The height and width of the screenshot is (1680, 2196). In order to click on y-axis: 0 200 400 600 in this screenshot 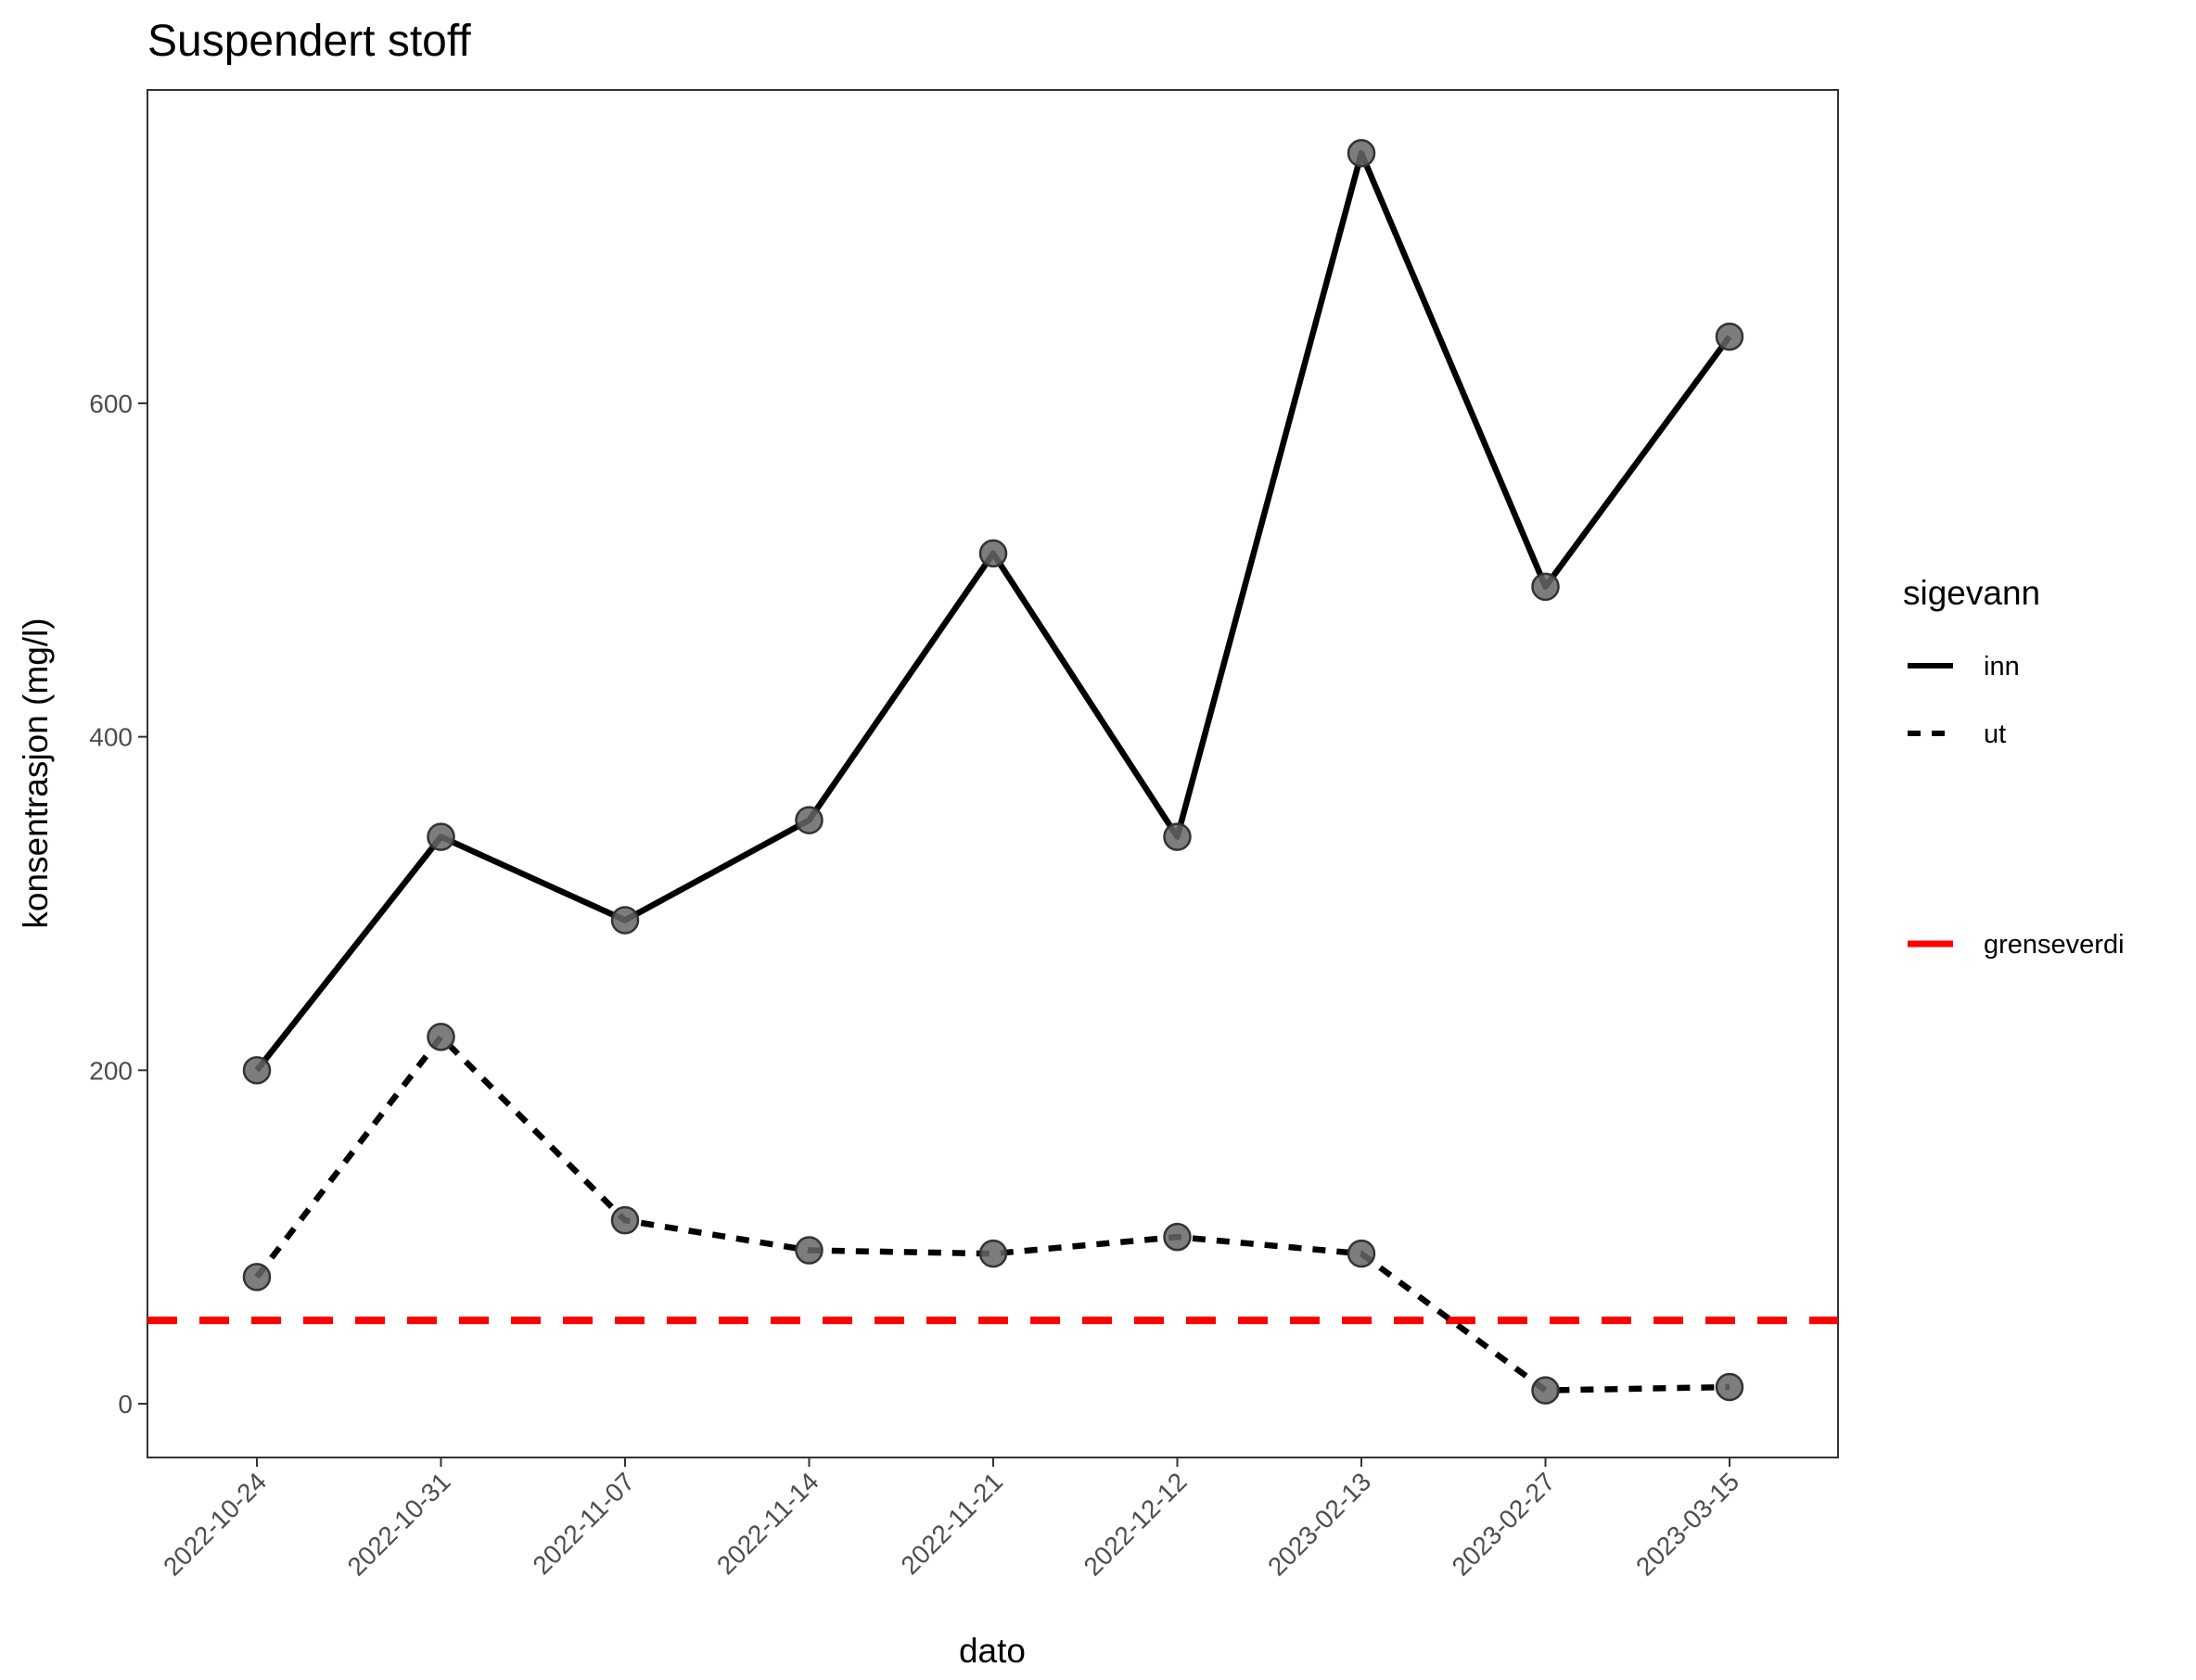, I will do `click(118, 904)`.